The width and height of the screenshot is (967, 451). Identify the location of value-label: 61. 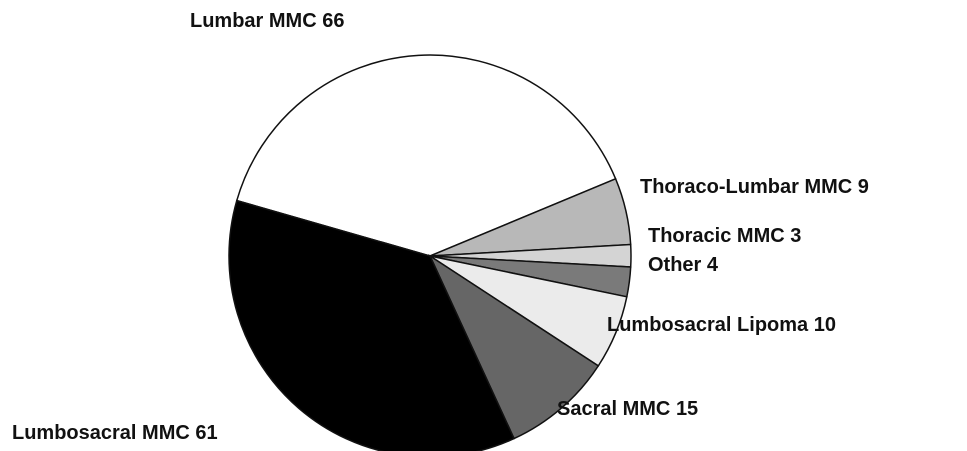
(206, 433).